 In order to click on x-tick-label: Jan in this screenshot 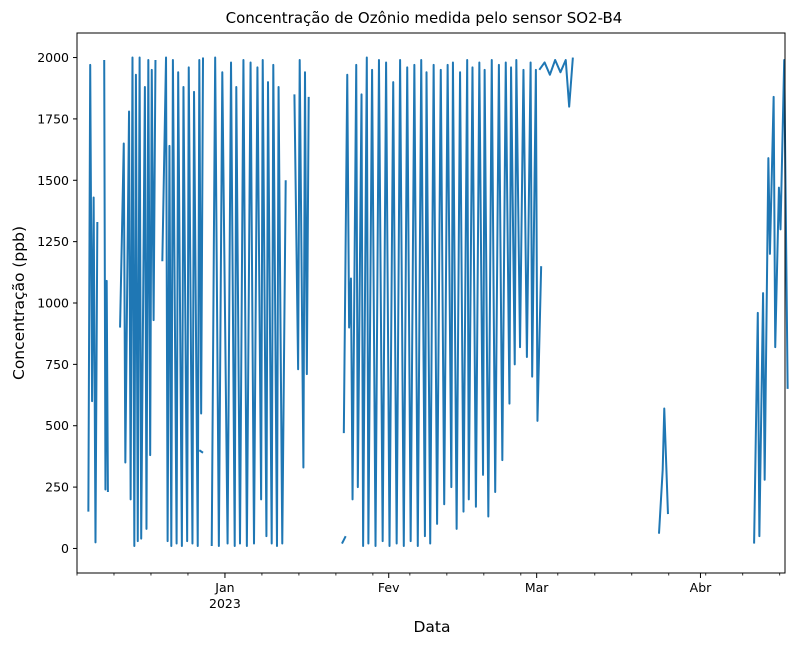, I will do `click(224, 587)`.